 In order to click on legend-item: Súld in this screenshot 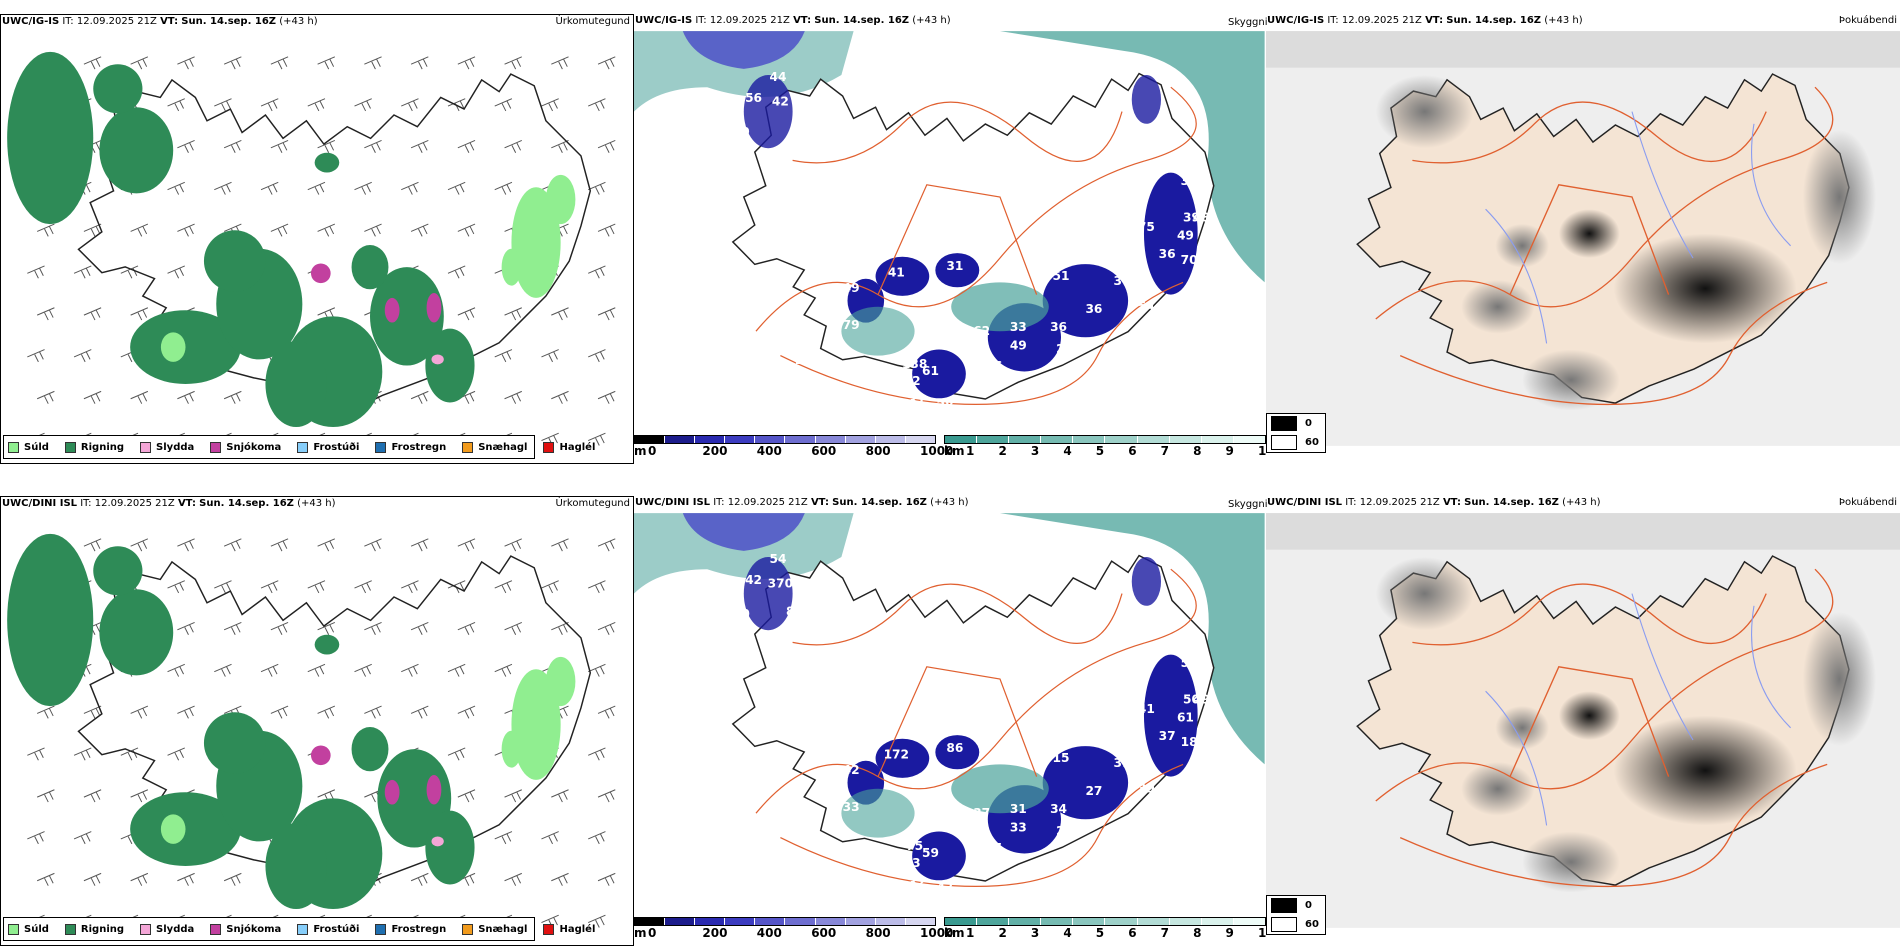, I will do `click(26, 447)`.